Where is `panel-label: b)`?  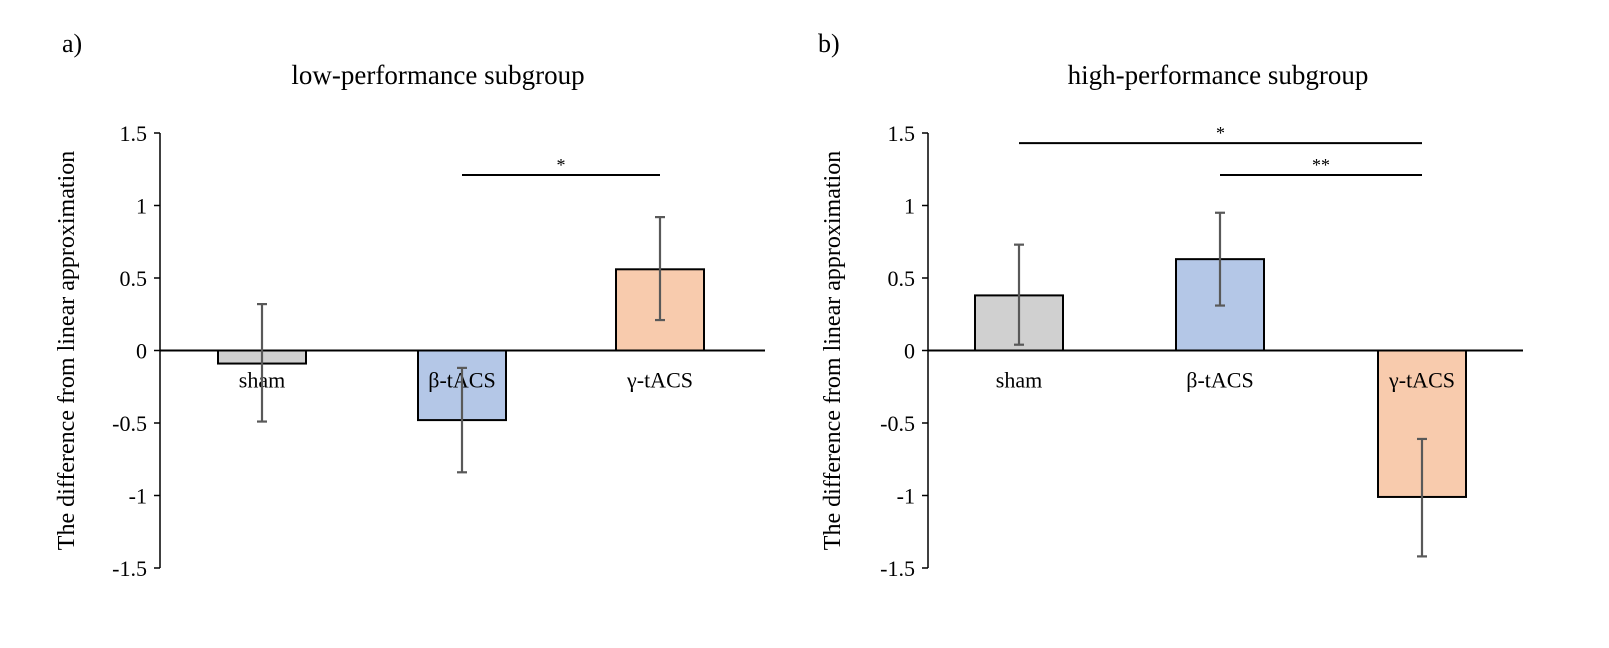
panel-label: b) is located at coordinates (829, 43).